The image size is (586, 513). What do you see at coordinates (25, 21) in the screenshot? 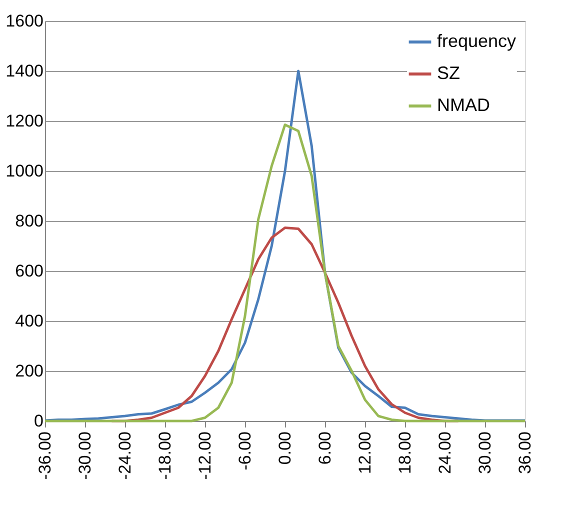
I see `y-tick-label: 1600` at bounding box center [25, 21].